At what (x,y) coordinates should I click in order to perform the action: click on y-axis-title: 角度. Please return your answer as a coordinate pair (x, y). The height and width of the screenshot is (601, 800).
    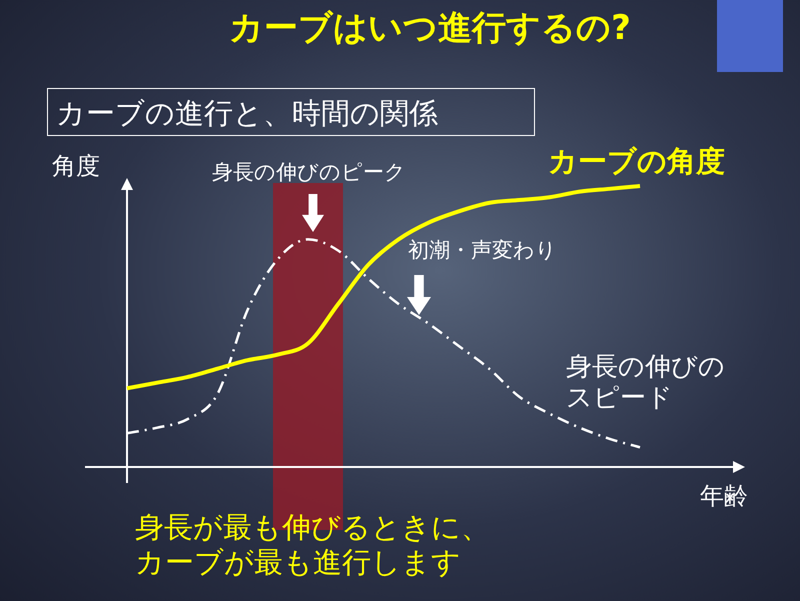
    Looking at the image, I should click on (76, 166).